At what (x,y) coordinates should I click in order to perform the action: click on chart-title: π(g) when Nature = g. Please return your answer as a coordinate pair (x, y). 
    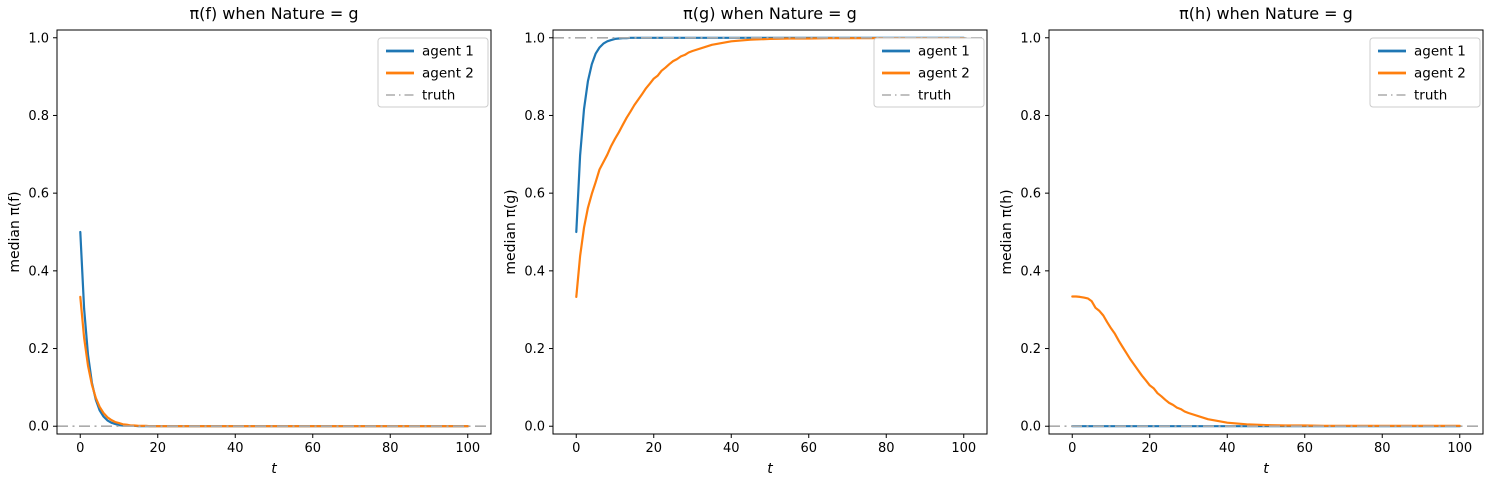
    Looking at the image, I should click on (770, 13).